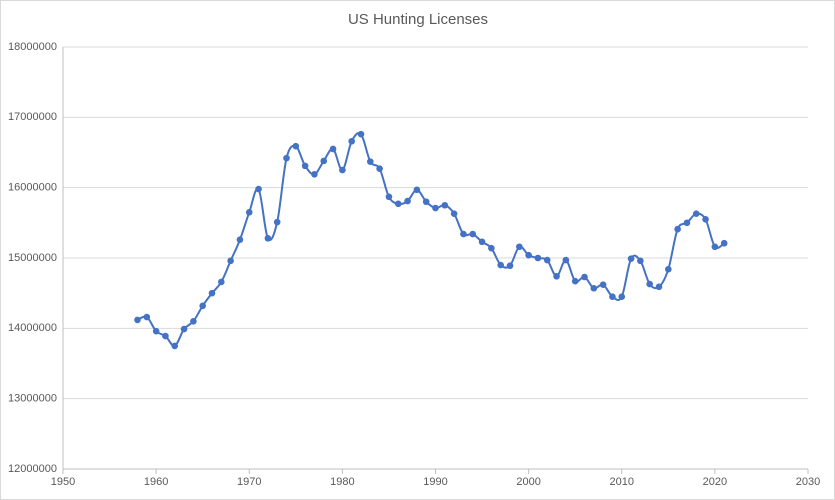 The width and height of the screenshot is (835, 500). I want to click on y-tick-label: 18000000, so click(32, 47).